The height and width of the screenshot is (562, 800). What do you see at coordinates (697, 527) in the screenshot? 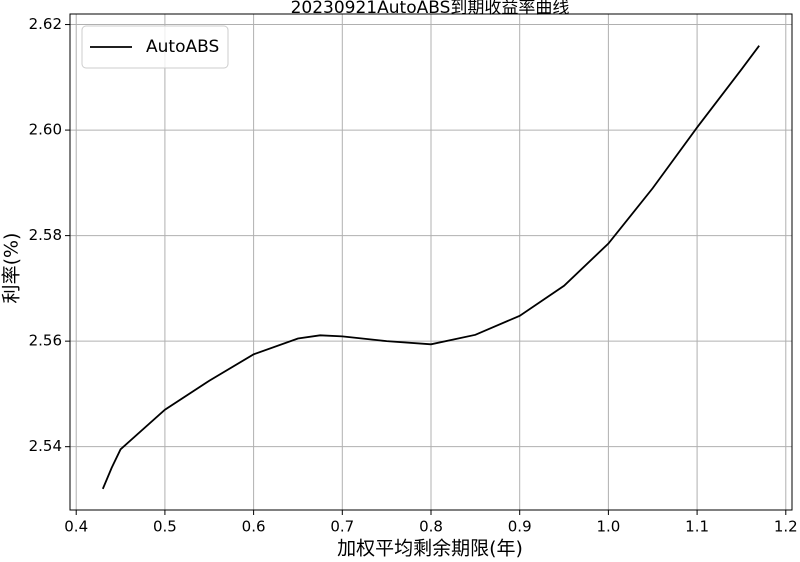
I see `x-tick-label: 1.1` at bounding box center [697, 527].